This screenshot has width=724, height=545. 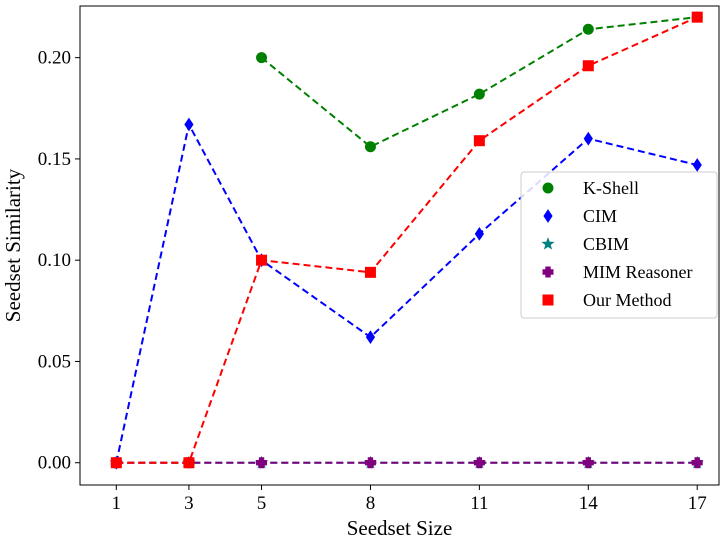 What do you see at coordinates (54, 260) in the screenshot?
I see `y-tick-label: 0.10` at bounding box center [54, 260].